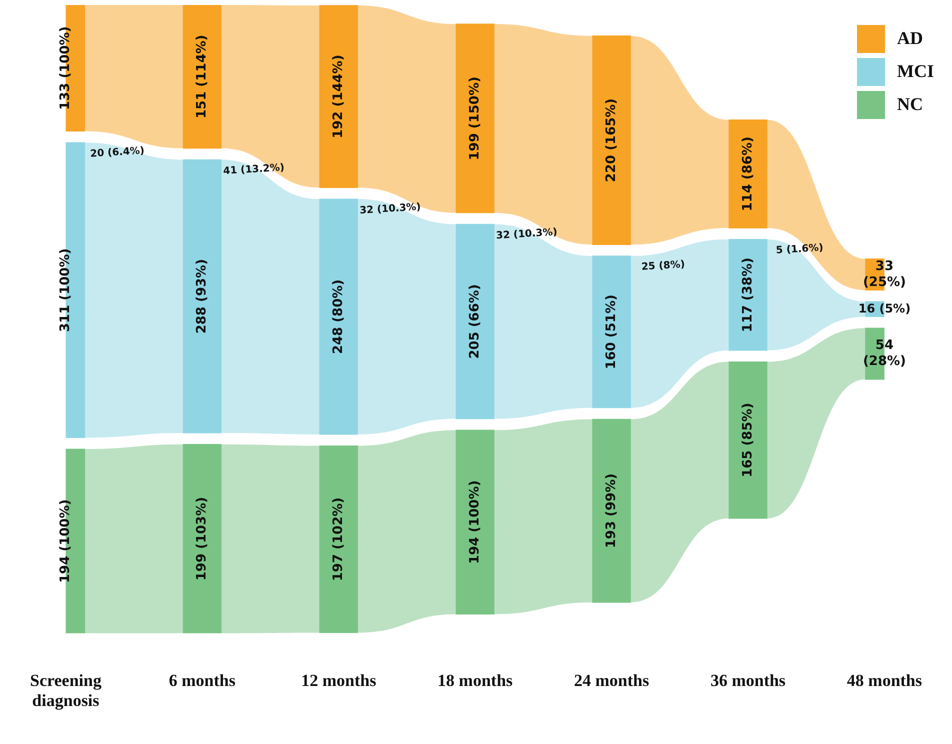 The width and height of the screenshot is (952, 744). What do you see at coordinates (66, 690) in the screenshot?
I see `category-label: Screening diagnosis` at bounding box center [66, 690].